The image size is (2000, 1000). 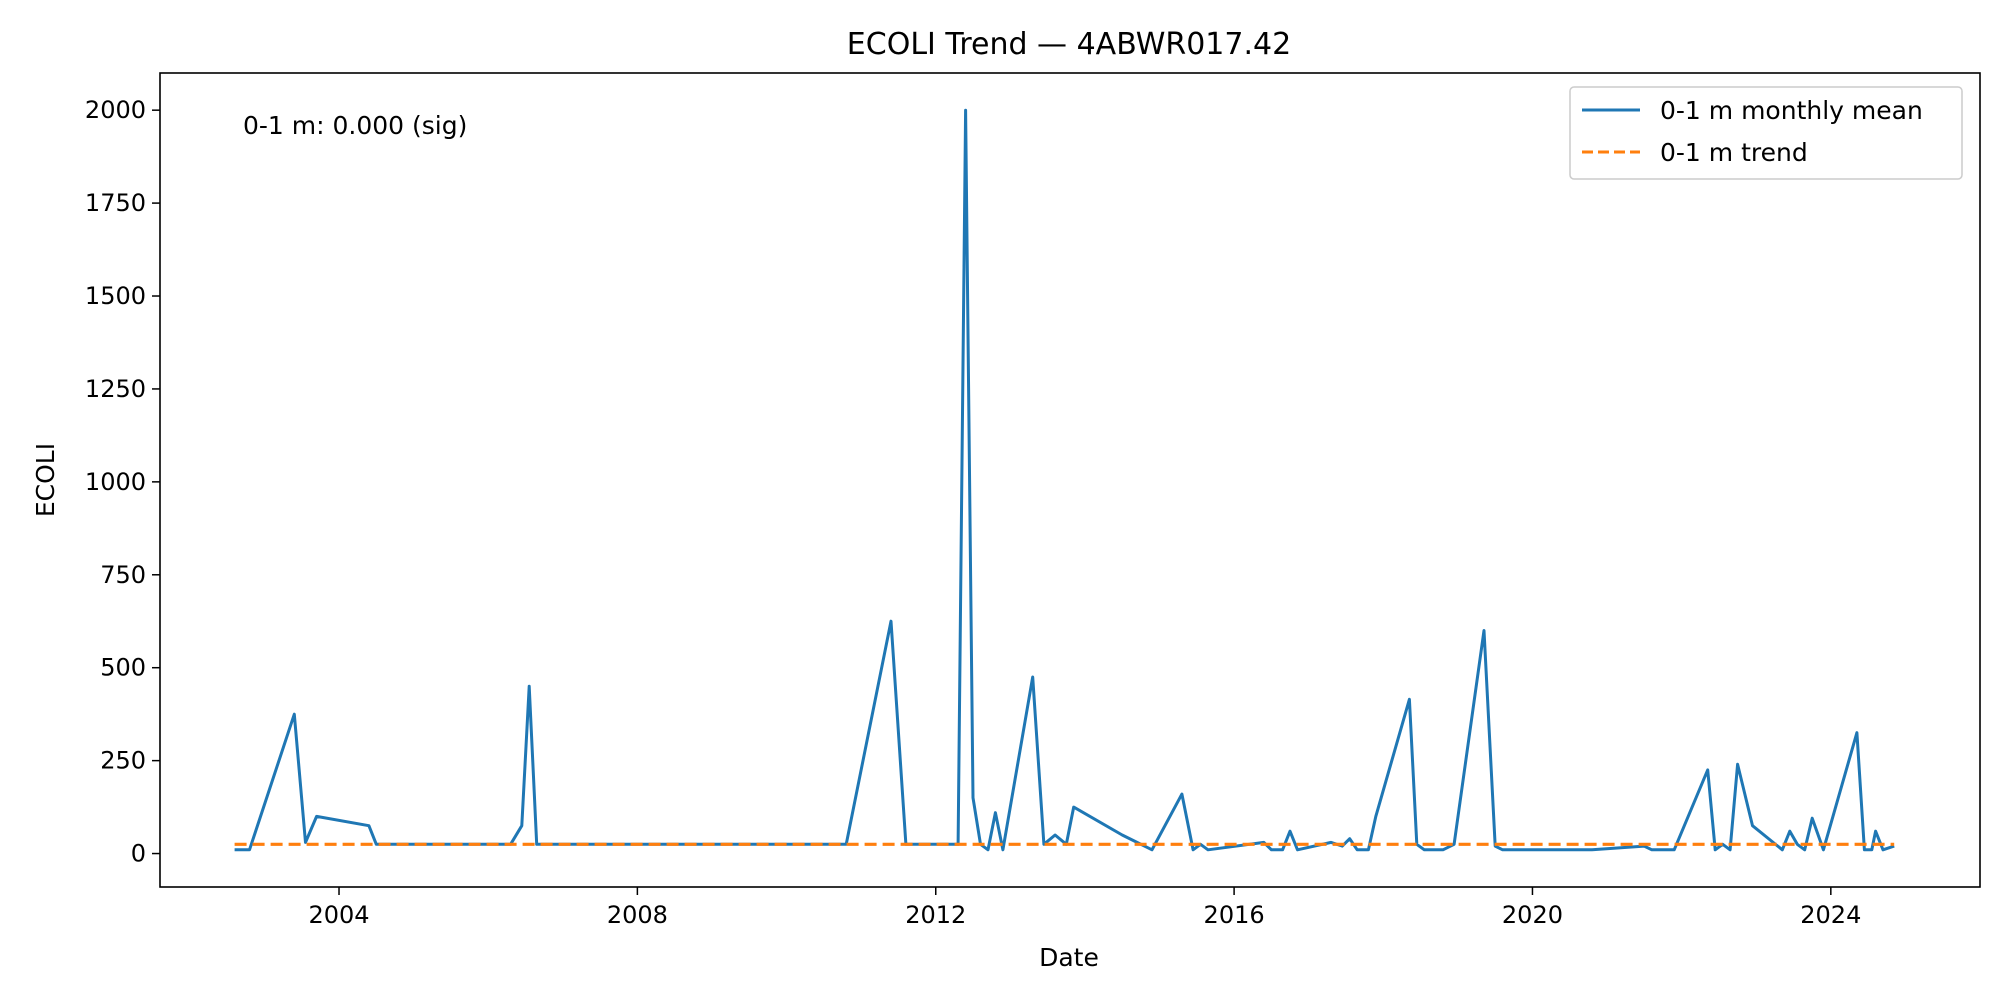 What do you see at coordinates (637, 915) in the screenshot?
I see `x-tick-label: 2008` at bounding box center [637, 915].